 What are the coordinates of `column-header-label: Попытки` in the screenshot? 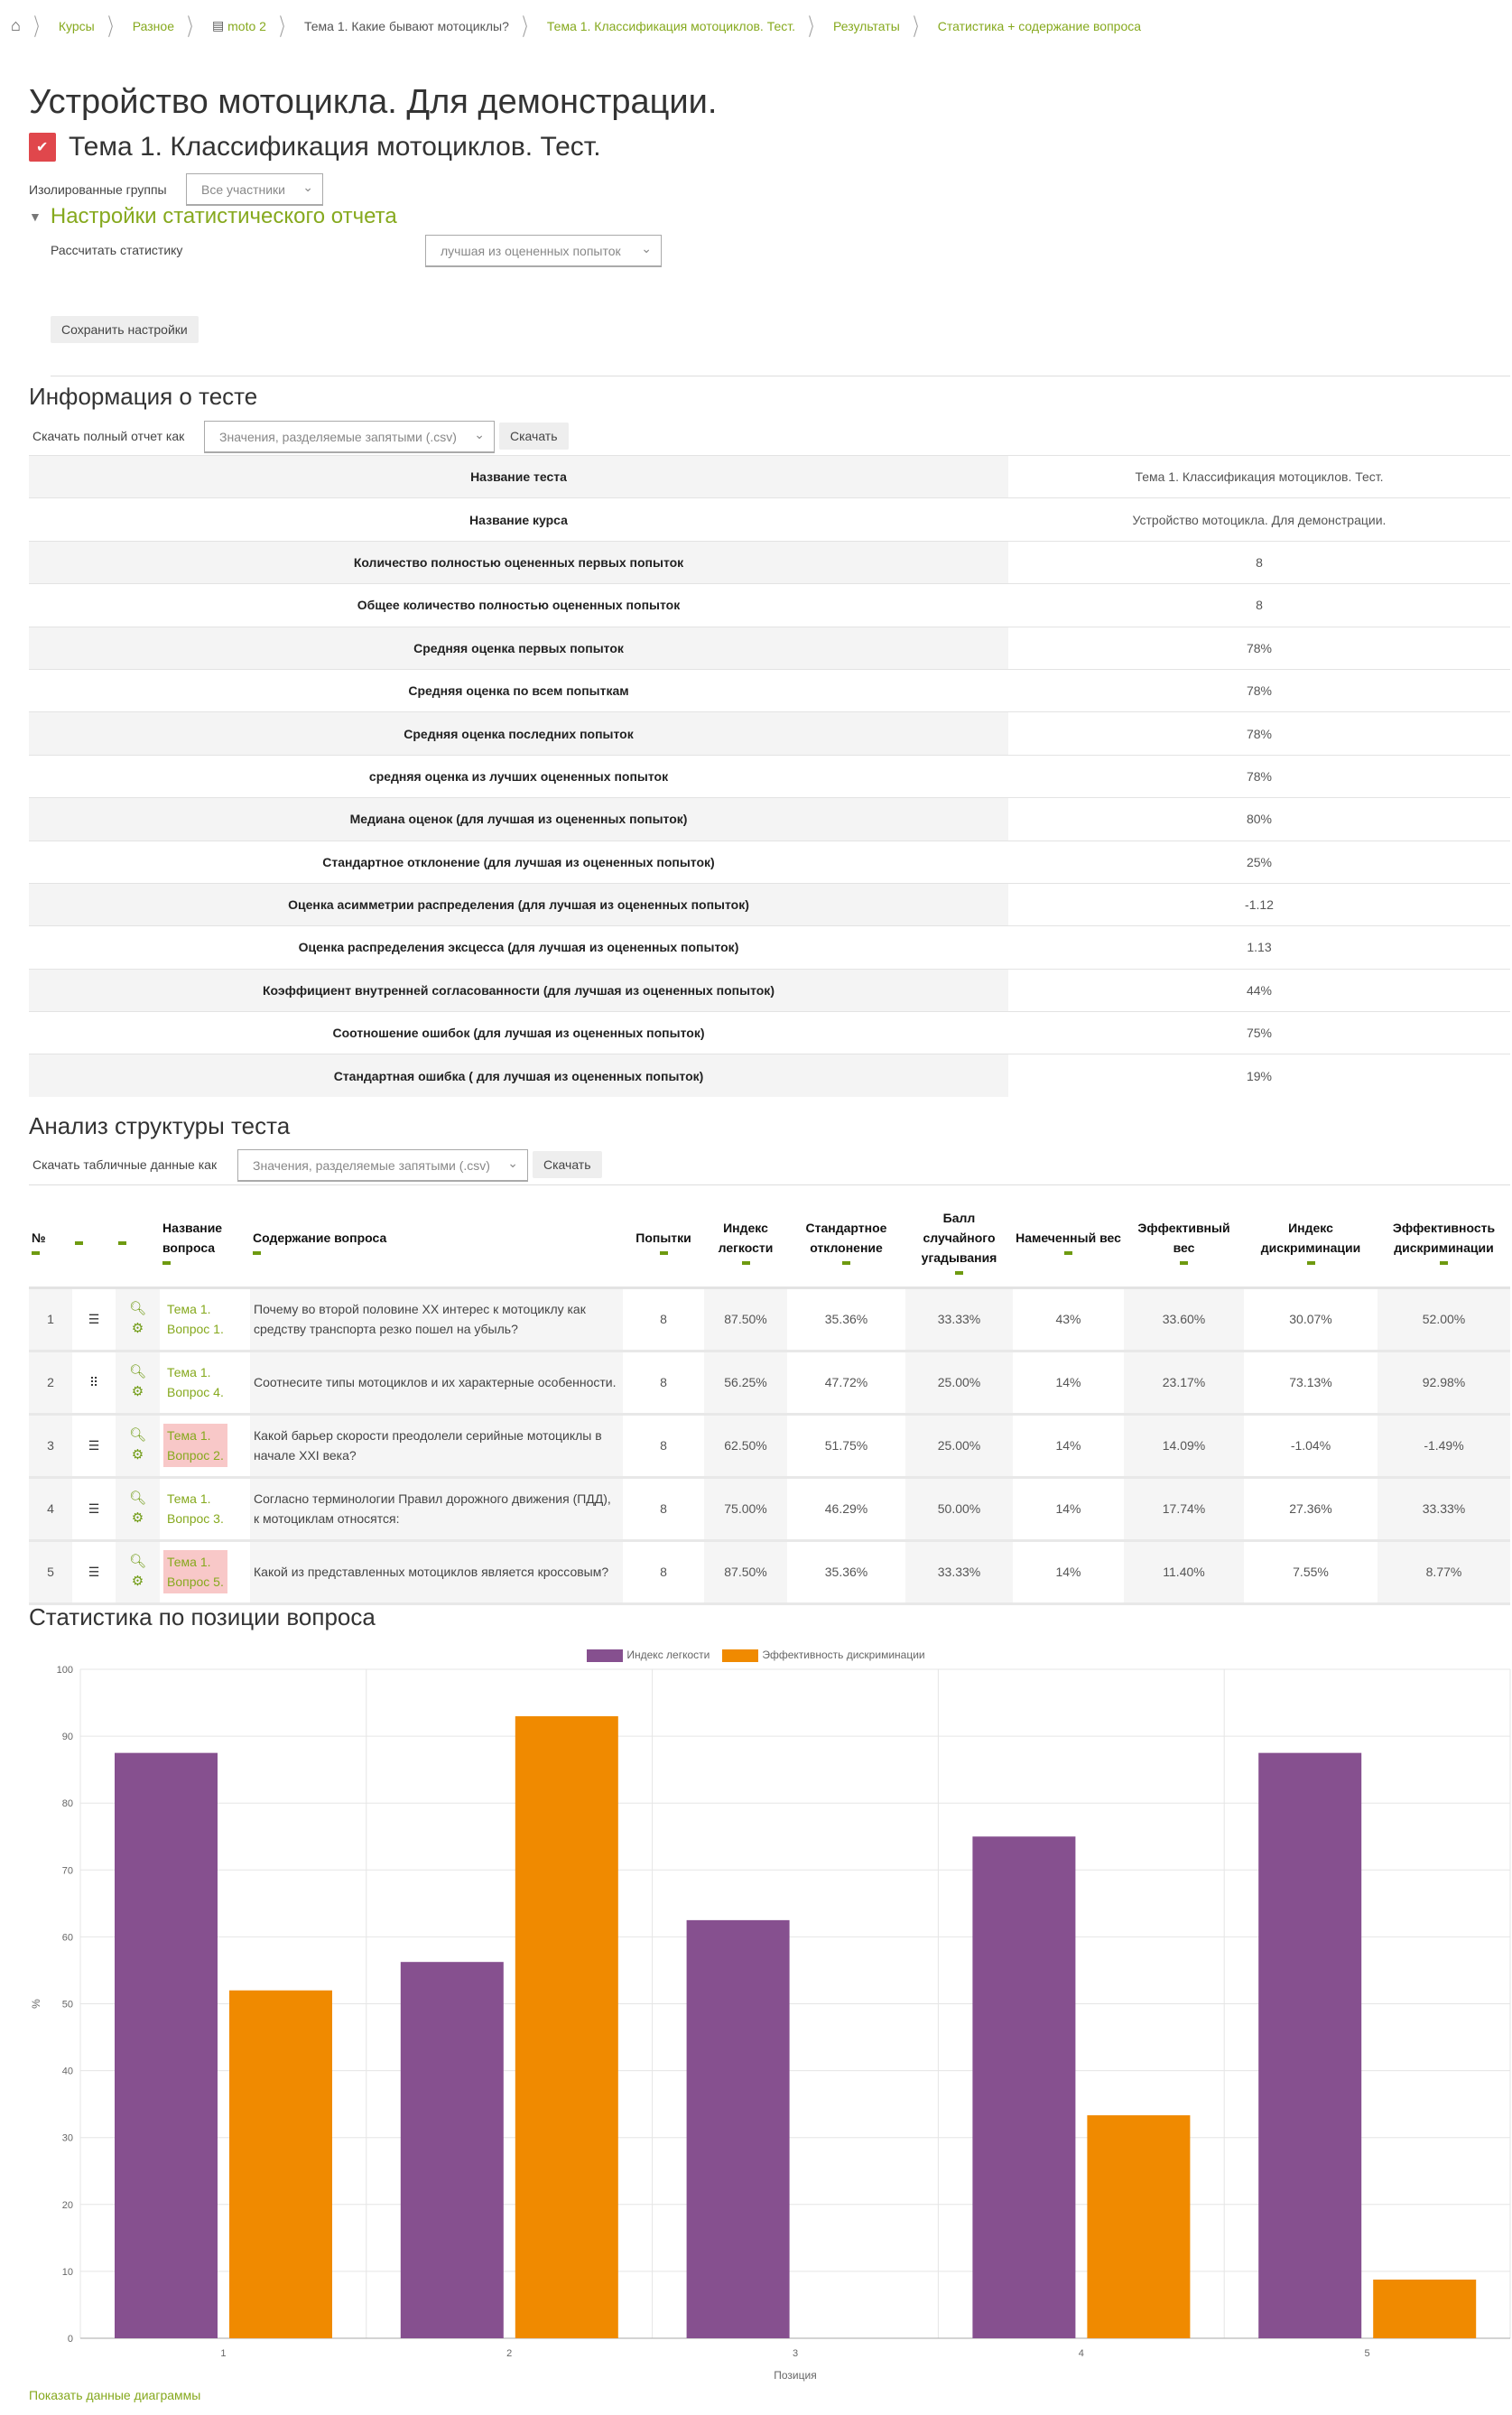 It's located at (663, 1238).